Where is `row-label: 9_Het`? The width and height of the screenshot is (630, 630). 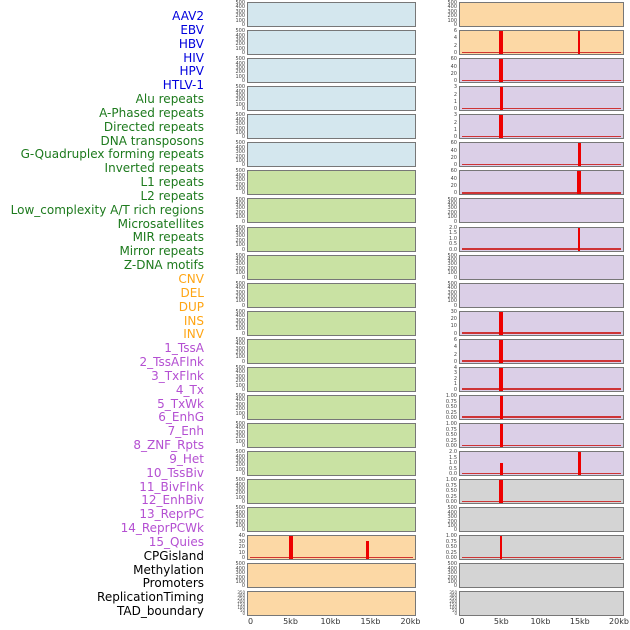
row-label: 9_Het is located at coordinates (186, 458).